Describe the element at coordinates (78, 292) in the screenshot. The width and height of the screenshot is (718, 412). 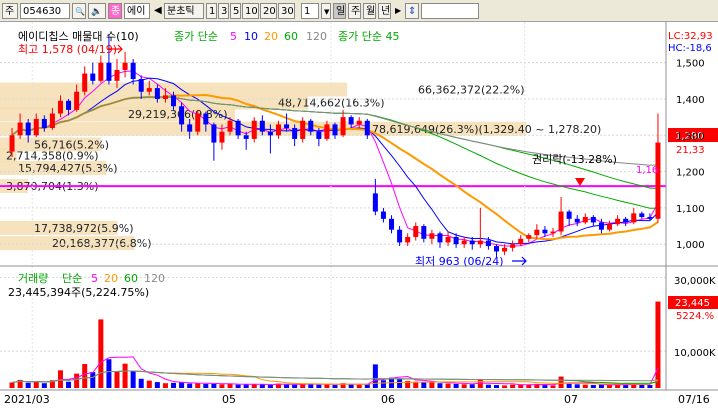
I see `volume-info: 23,445,394주(5,224.75%)` at that location.